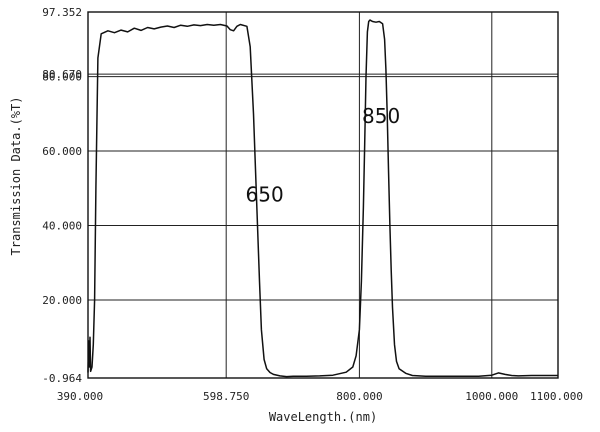 This screenshot has height=432, width=600. Describe the element at coordinates (491, 396) in the screenshot. I see `x-tick-label: 1000.000` at that location.